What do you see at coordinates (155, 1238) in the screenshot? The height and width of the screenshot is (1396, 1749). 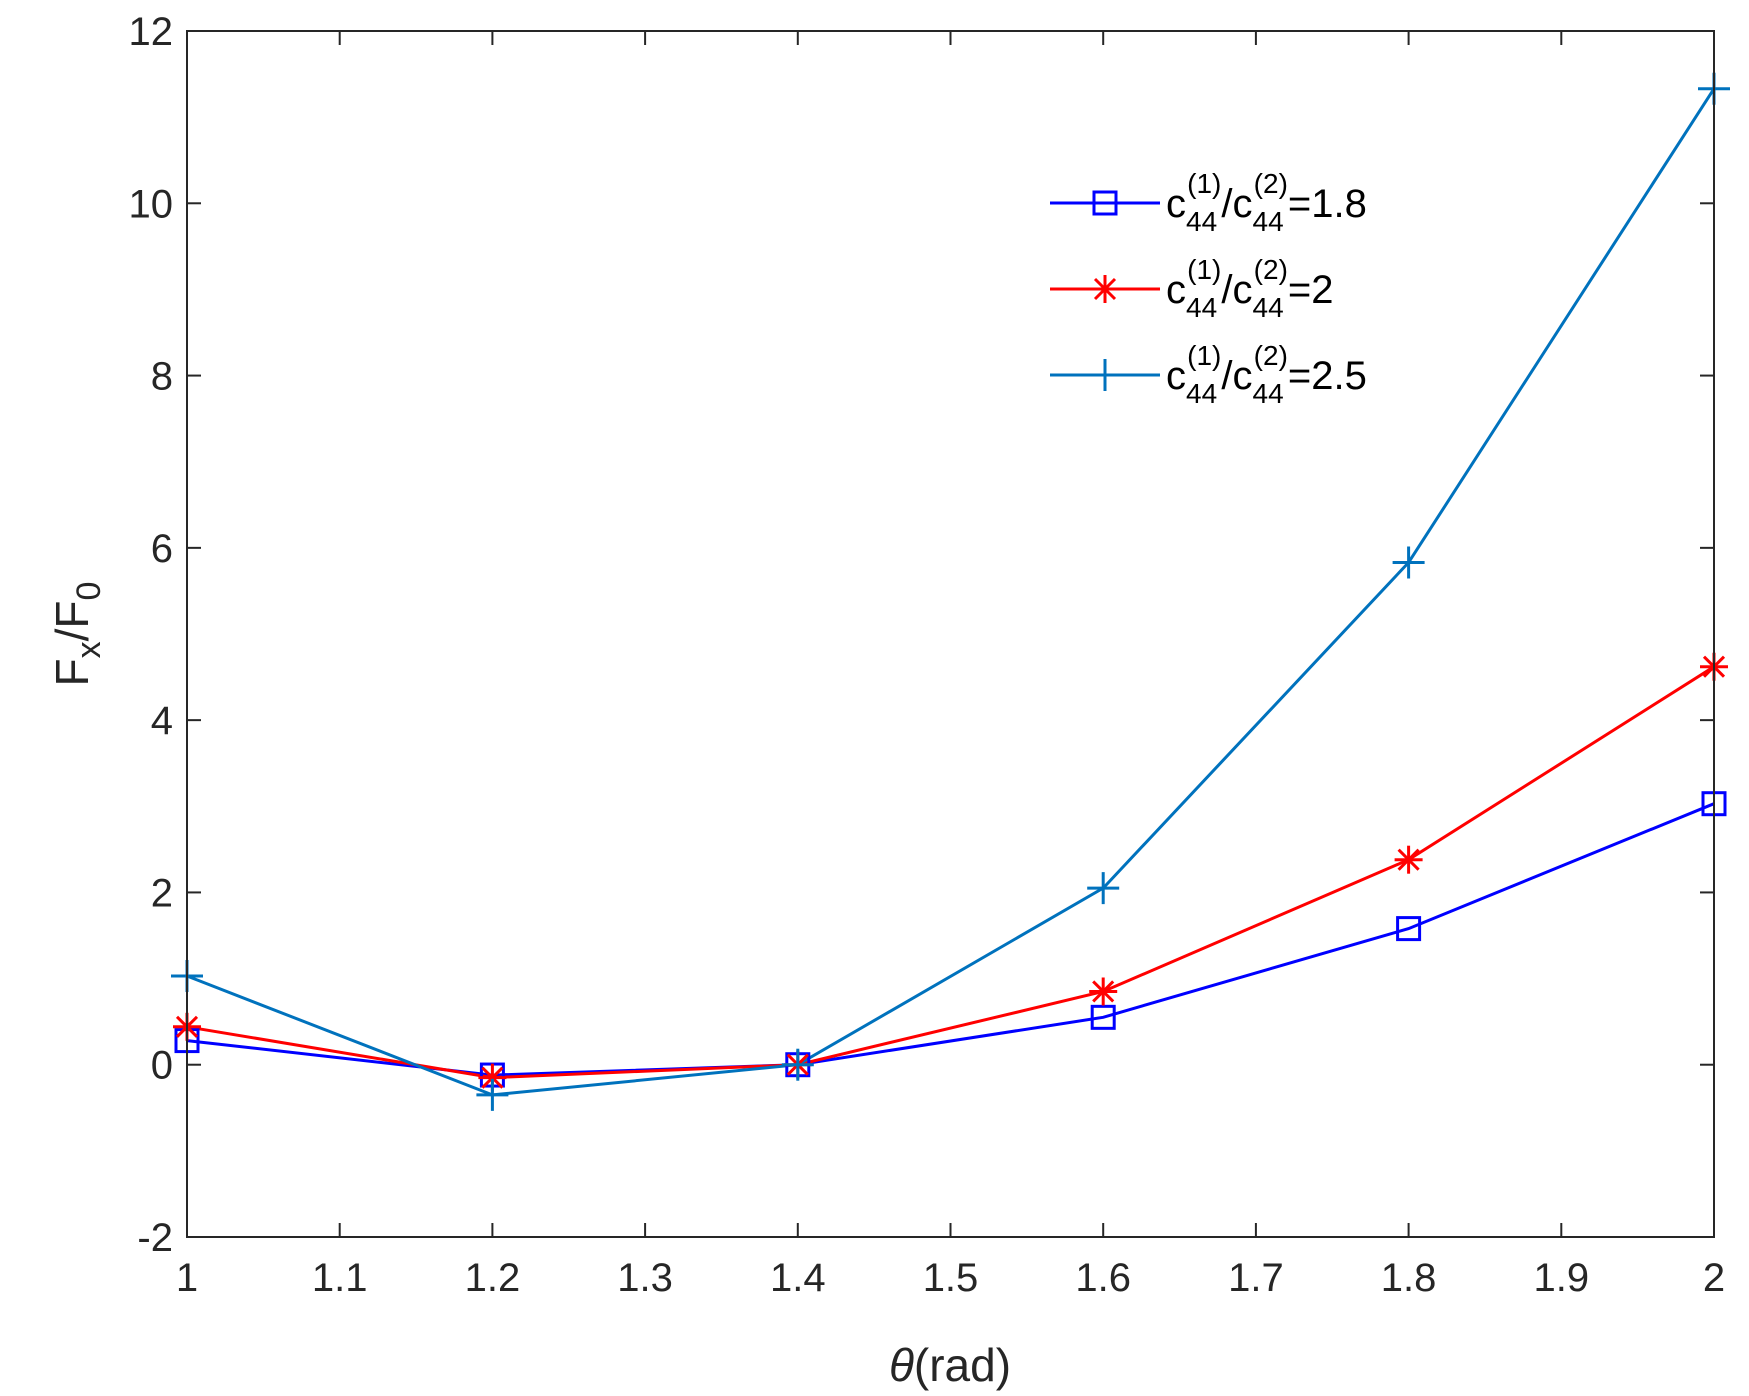 I see `y-tick-label: -2` at bounding box center [155, 1238].